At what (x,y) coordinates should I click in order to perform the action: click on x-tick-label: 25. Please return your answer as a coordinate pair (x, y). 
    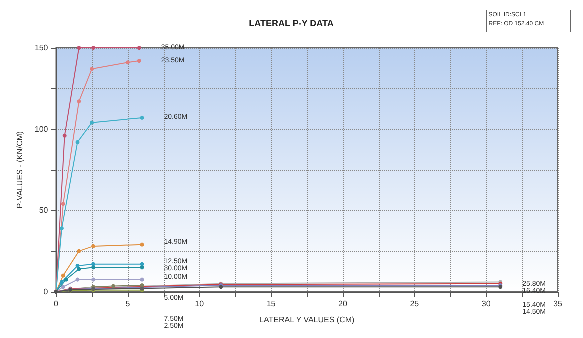
    Looking at the image, I should click on (415, 304).